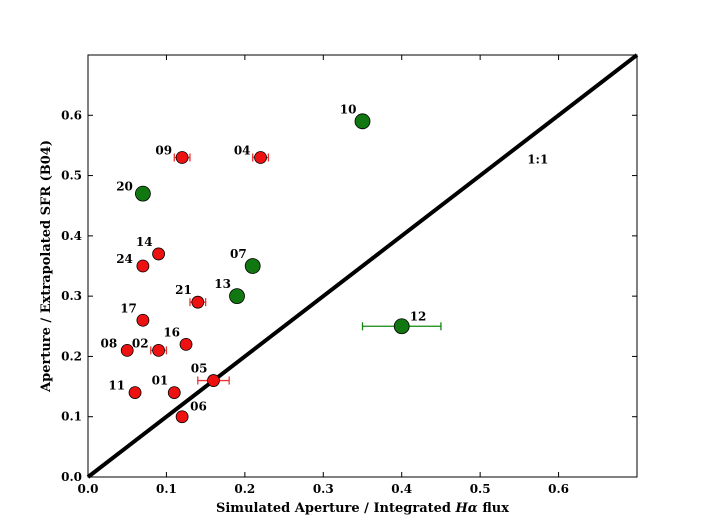  Describe the element at coordinates (198, 407) in the screenshot. I see `point-label-06: 06` at that location.